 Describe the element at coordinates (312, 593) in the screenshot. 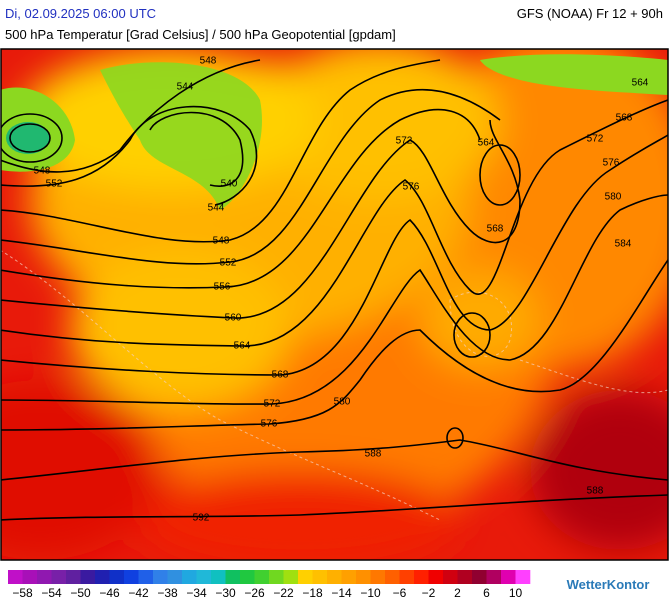

I see `legend-label: −18` at that location.